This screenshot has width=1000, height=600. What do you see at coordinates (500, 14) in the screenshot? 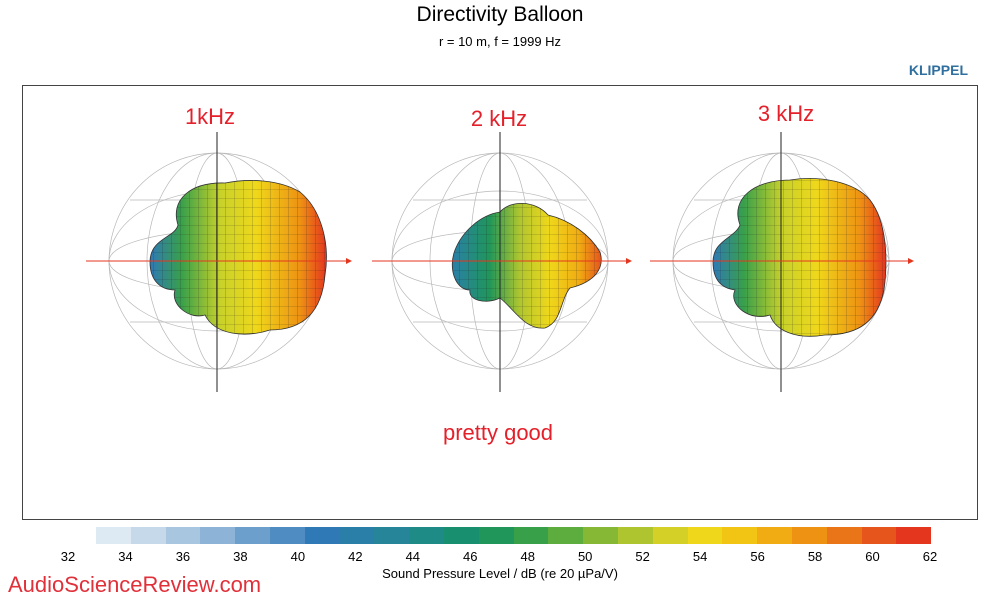
I see `chart-title: Directivity Balloon` at bounding box center [500, 14].